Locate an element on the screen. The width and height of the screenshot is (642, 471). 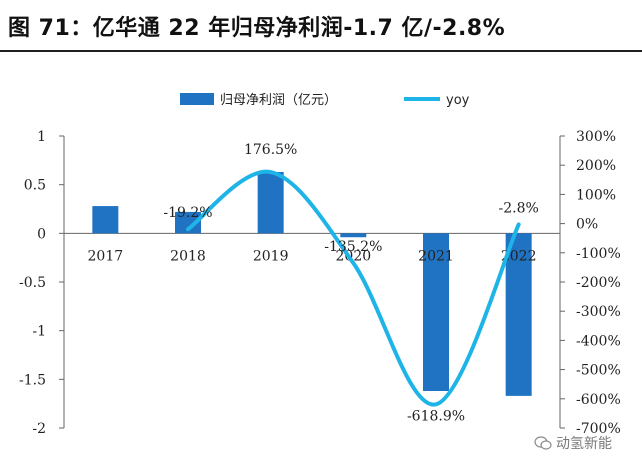
left-tick-label: -1.5 is located at coordinates (32, 380).